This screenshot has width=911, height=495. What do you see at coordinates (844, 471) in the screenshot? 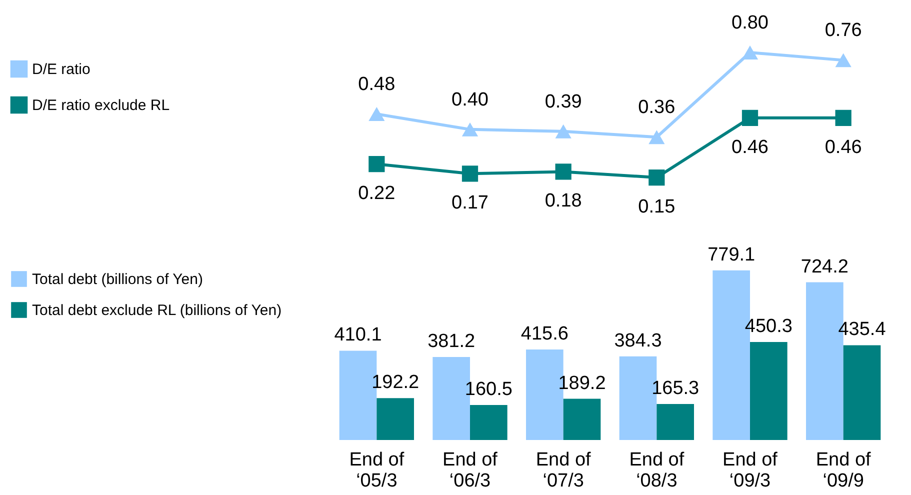
I see `x-tick-label: End of ‘09/9` at bounding box center [844, 471].